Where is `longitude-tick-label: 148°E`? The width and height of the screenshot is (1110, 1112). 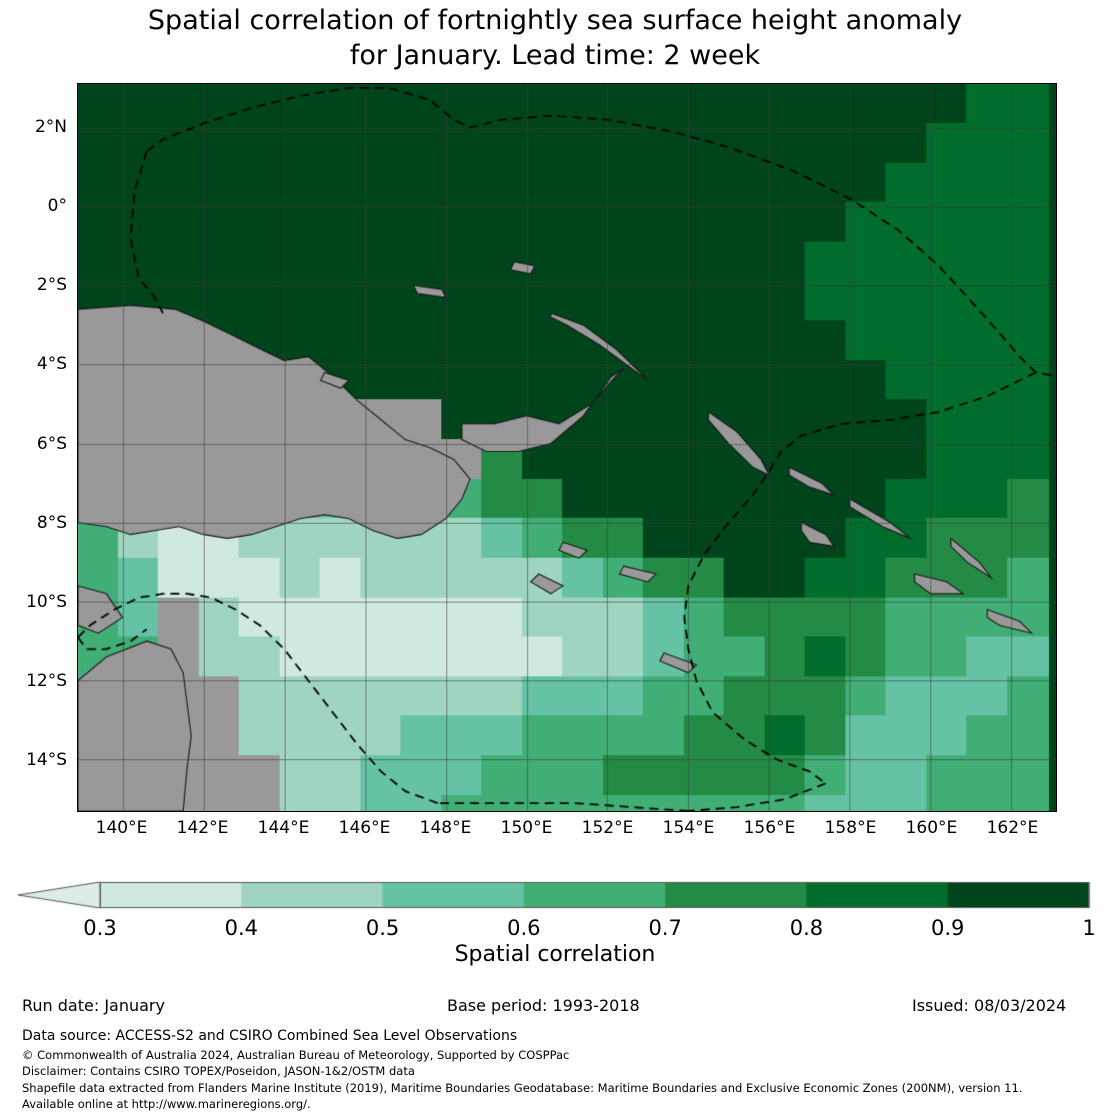 longitude-tick-label: 148°E is located at coordinates (445, 828).